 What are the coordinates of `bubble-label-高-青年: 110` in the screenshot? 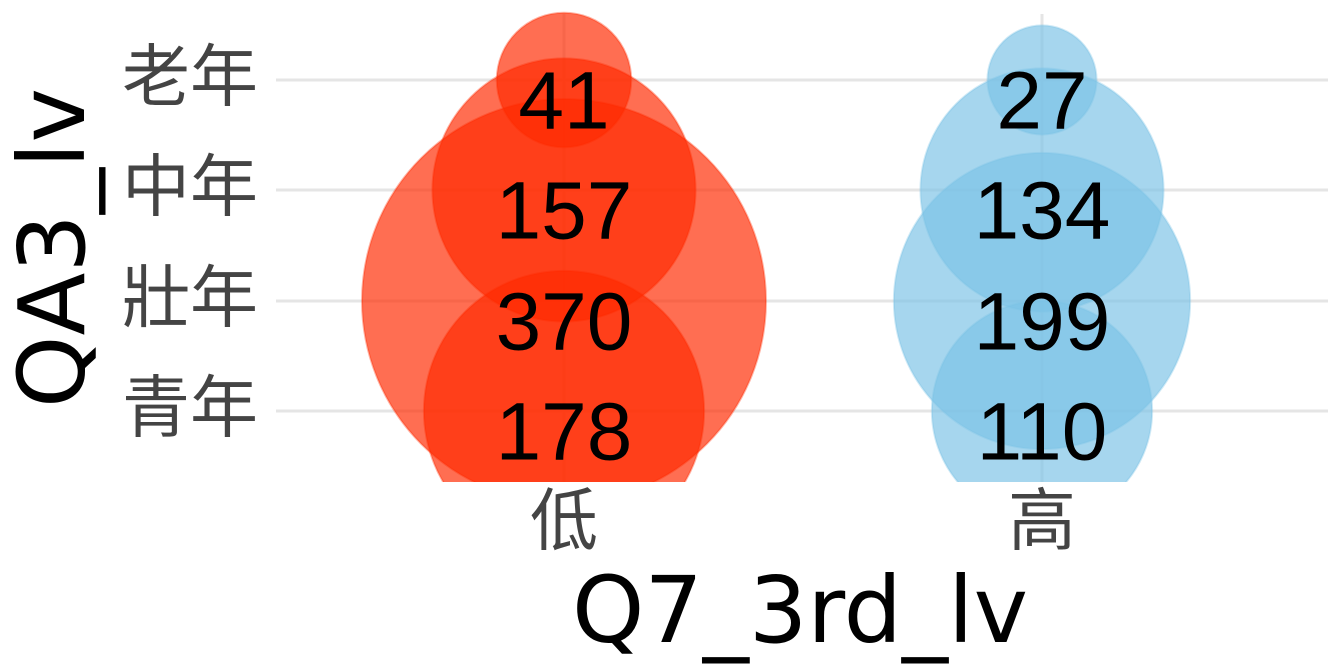 It's located at (1042, 432).